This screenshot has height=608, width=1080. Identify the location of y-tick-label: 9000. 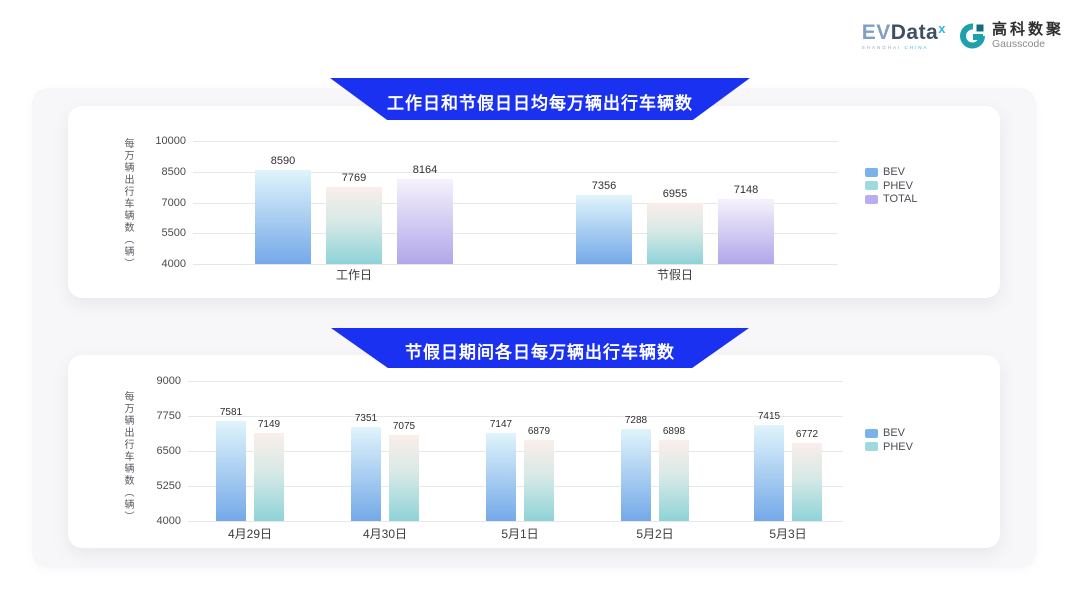
(168, 381).